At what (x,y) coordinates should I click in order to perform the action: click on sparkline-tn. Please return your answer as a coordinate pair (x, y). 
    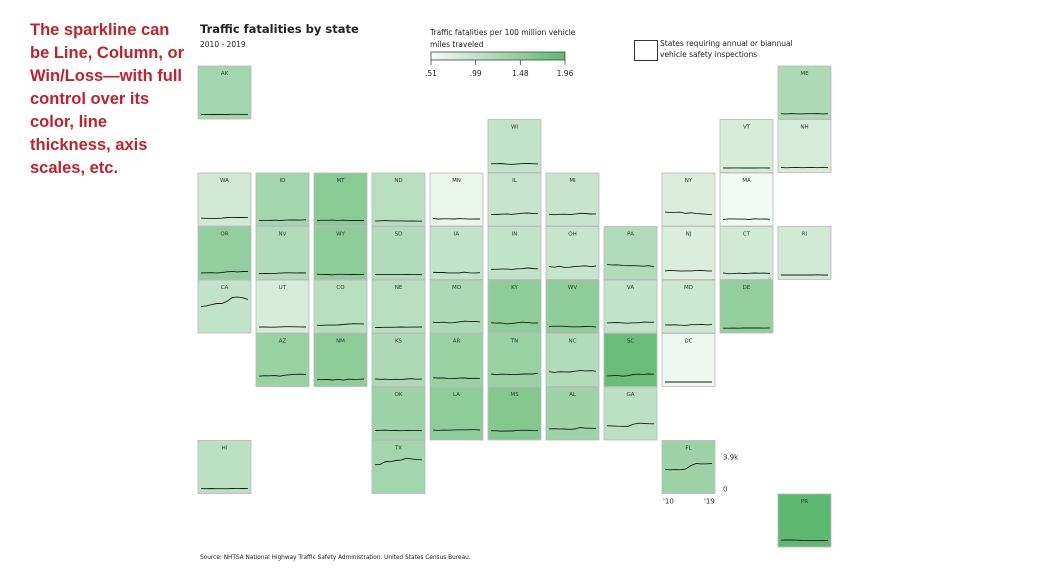
    Looking at the image, I should click on (514, 374).